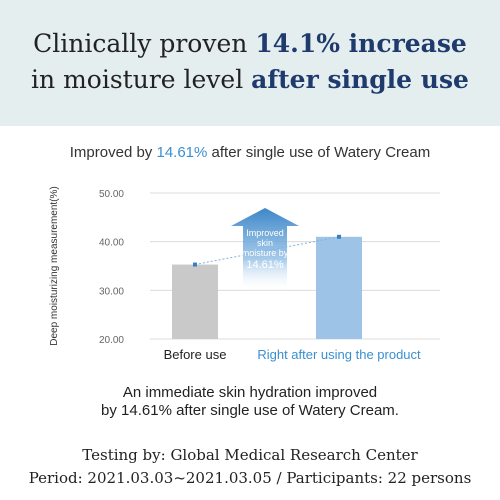 This screenshot has width=500, height=500. I want to click on x-tick-label: Before use, so click(195, 354).